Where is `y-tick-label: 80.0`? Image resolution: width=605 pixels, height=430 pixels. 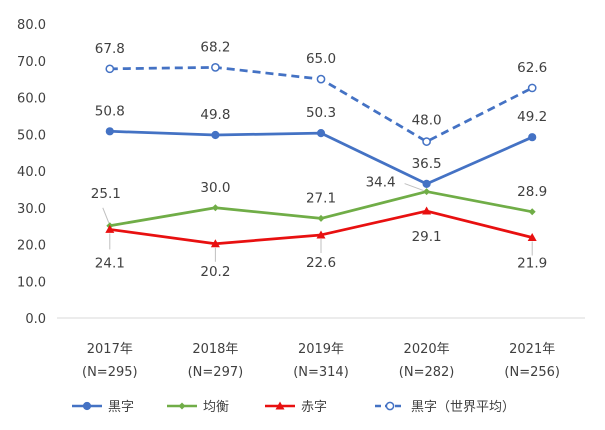
y-tick-label: 80.0 is located at coordinates (31, 25).